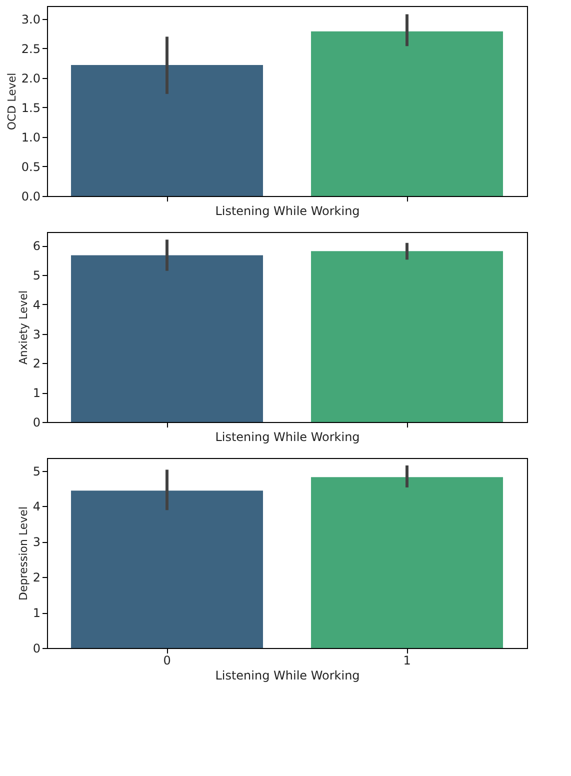 The height and width of the screenshot is (776, 571). I want to click on y-tick-label: 3.0, so click(30, 19).